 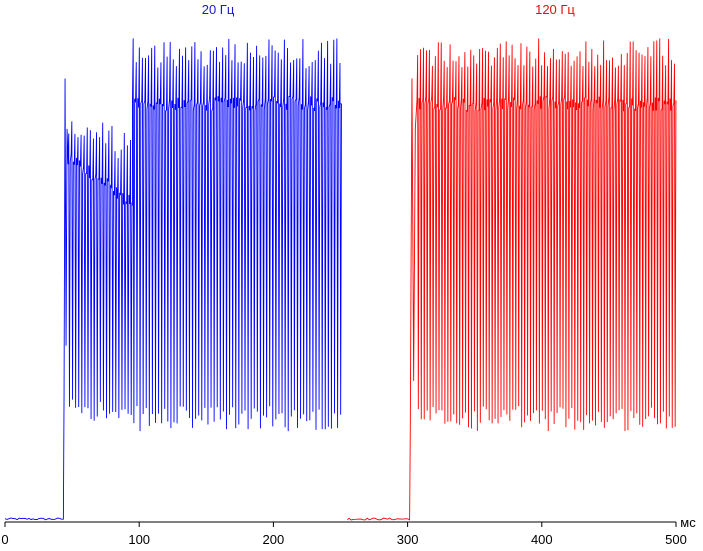 What do you see at coordinates (344, 534) in the screenshot?
I see `x-ticks: 0 100 200 300 400 500` at bounding box center [344, 534].